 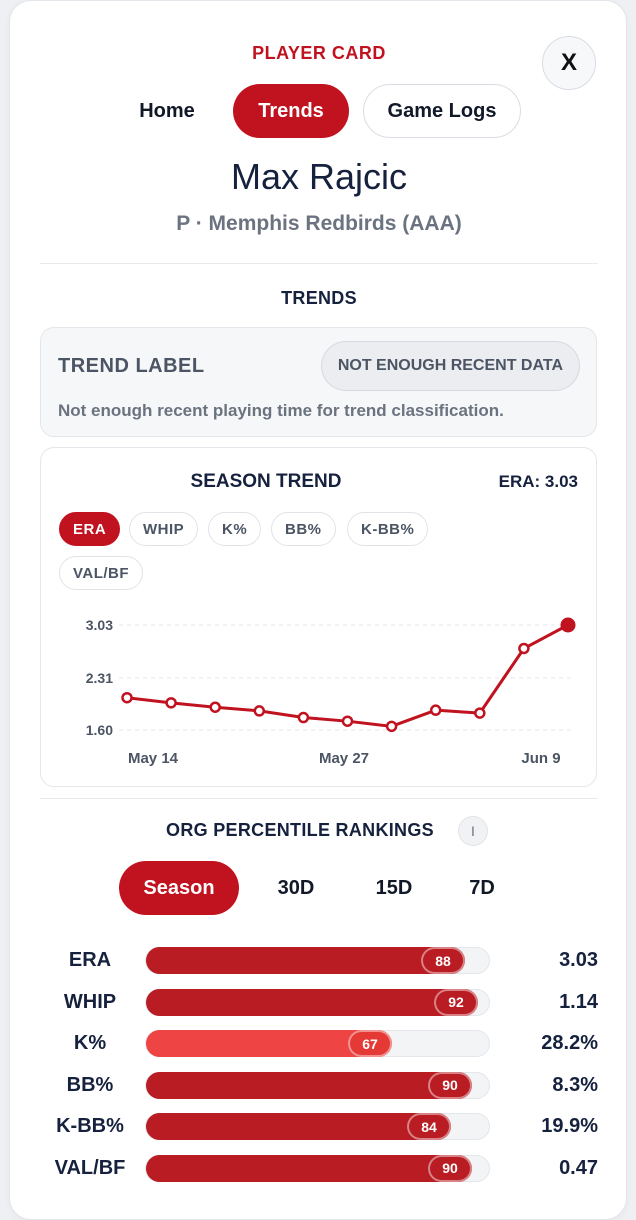 What do you see at coordinates (569, 1126) in the screenshot?
I see `ranking-stat-value: 19.9%` at bounding box center [569, 1126].